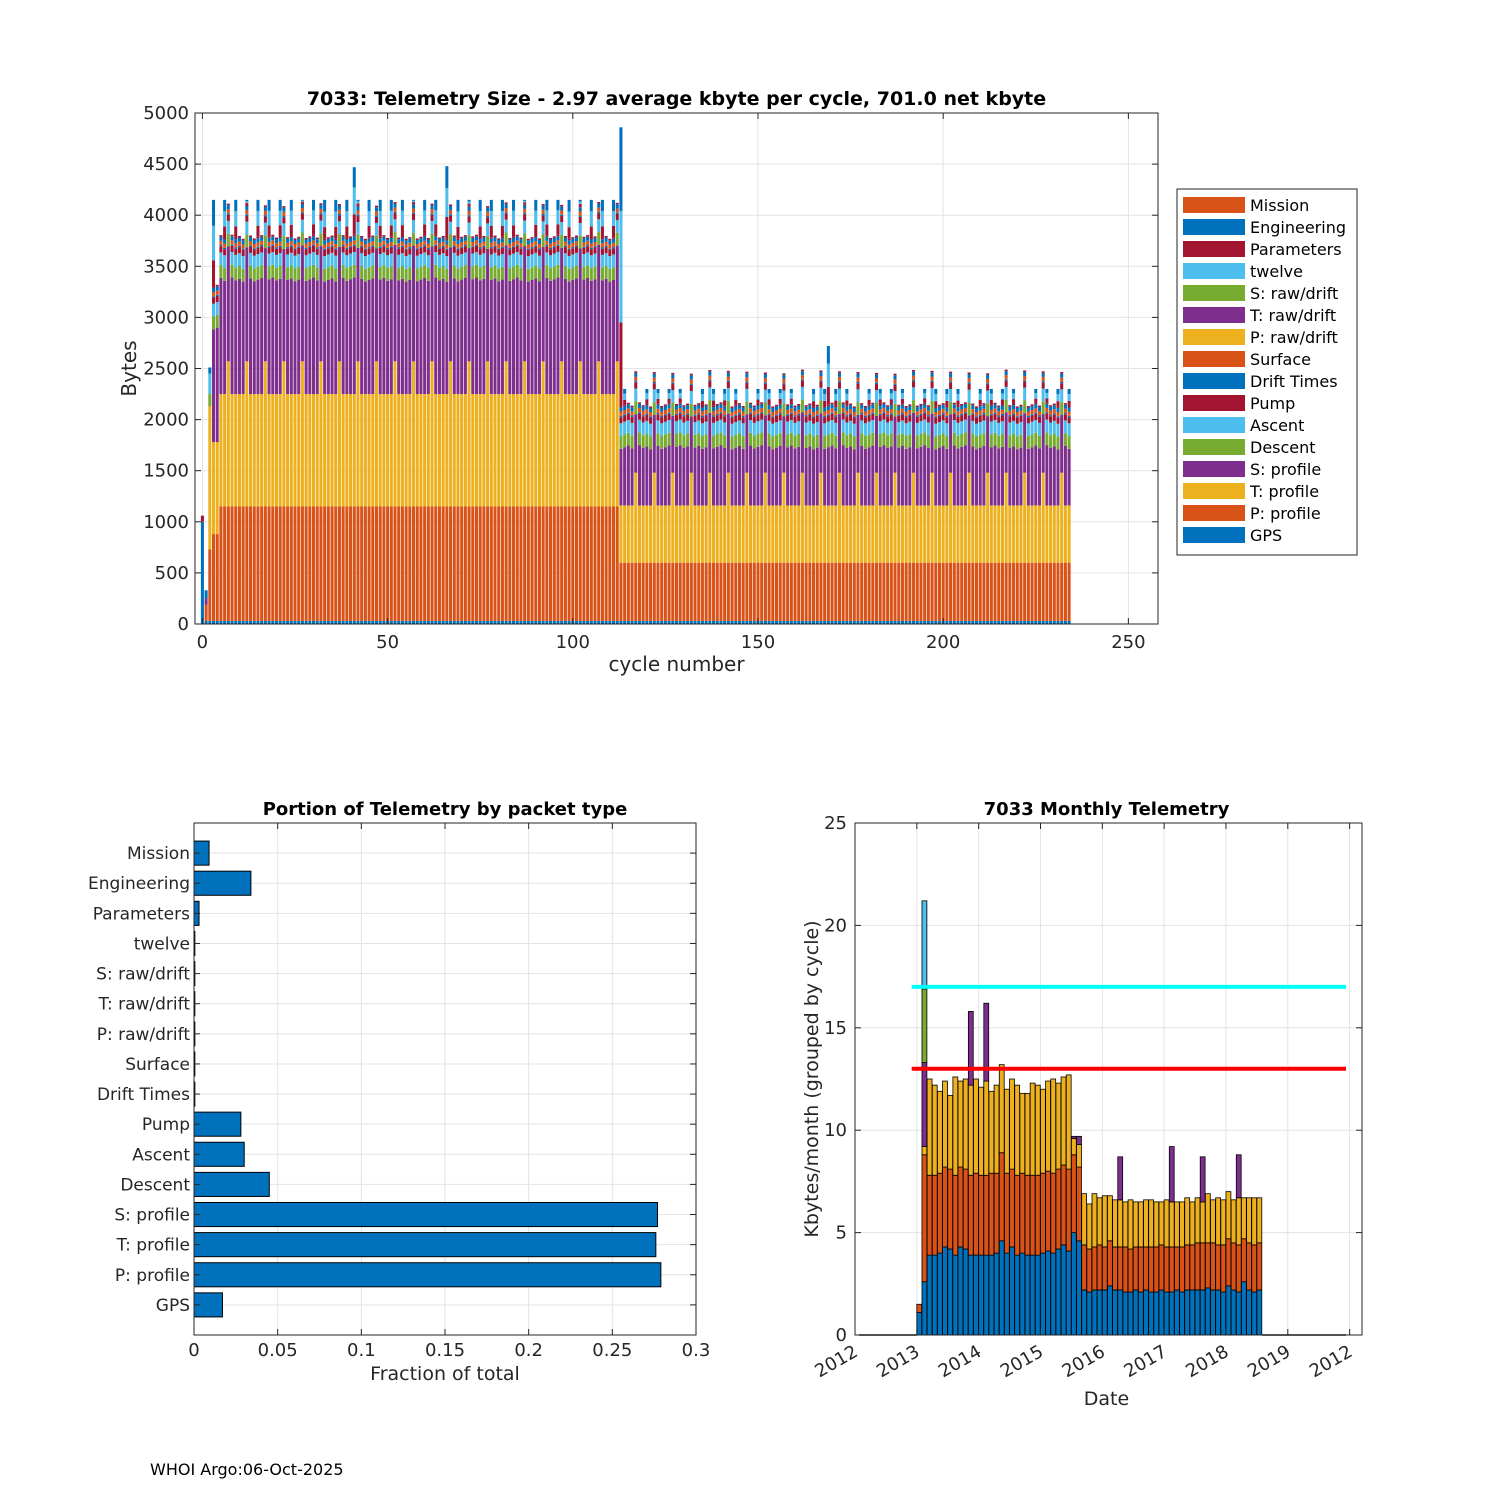  I want to click on top-y-tick-label: 3500, so click(166, 266).